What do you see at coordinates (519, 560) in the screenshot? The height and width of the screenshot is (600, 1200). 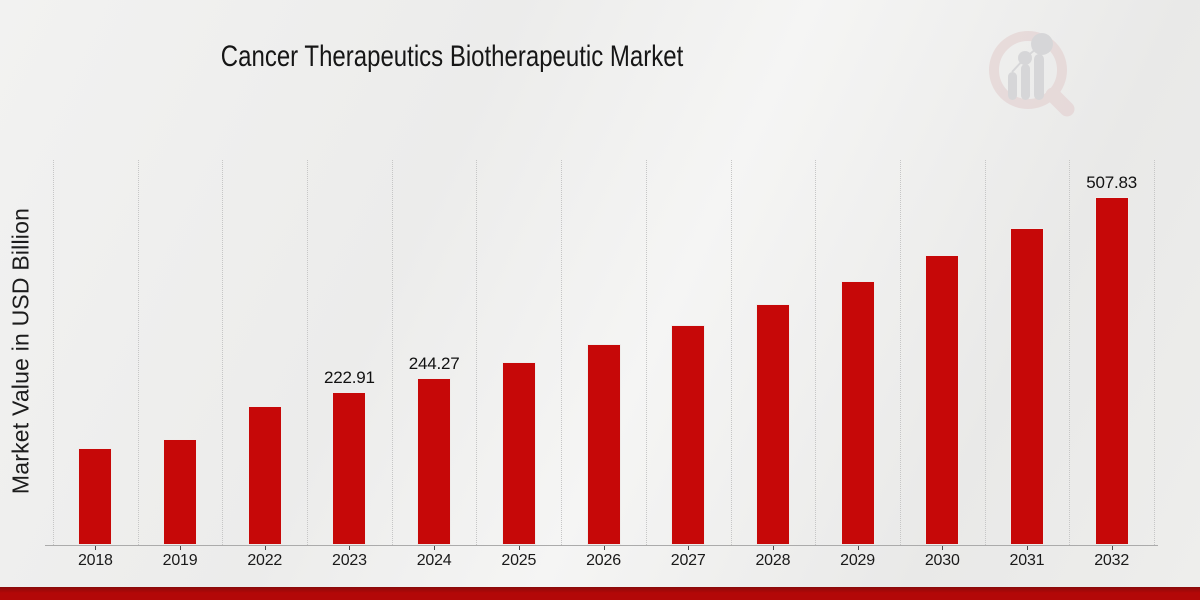 I see `x-tick-label-2025: 2025` at bounding box center [519, 560].